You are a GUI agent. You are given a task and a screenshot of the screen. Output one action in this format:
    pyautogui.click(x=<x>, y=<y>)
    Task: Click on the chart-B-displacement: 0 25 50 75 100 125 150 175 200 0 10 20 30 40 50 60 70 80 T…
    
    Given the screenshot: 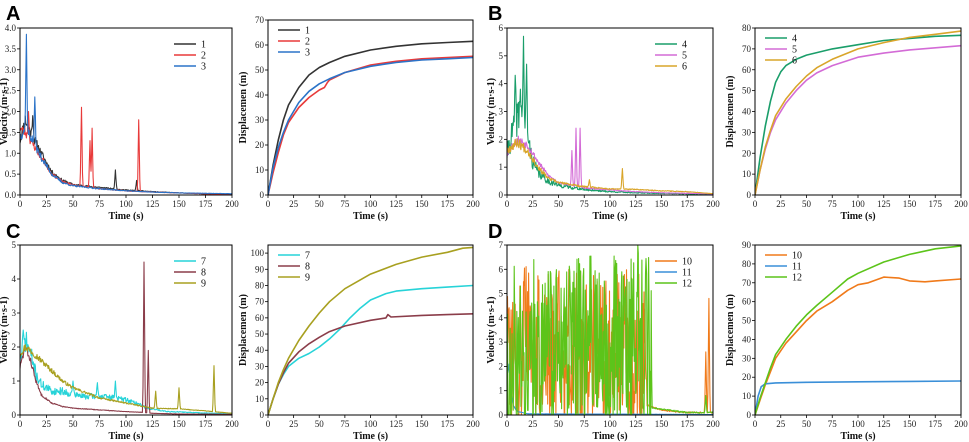 What is the action you would take?
    pyautogui.click(x=846, y=122)
    